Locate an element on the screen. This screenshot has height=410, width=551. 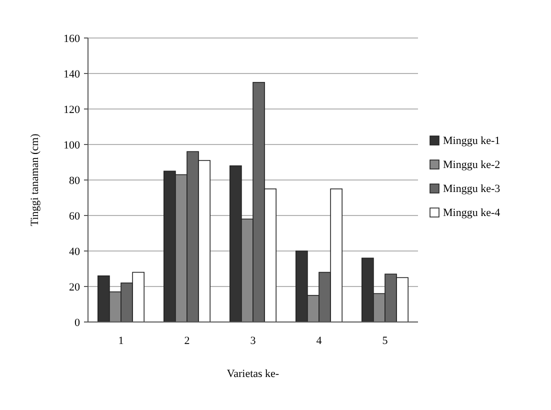
x-axis-title: Varietas ke- is located at coordinates (253, 374).